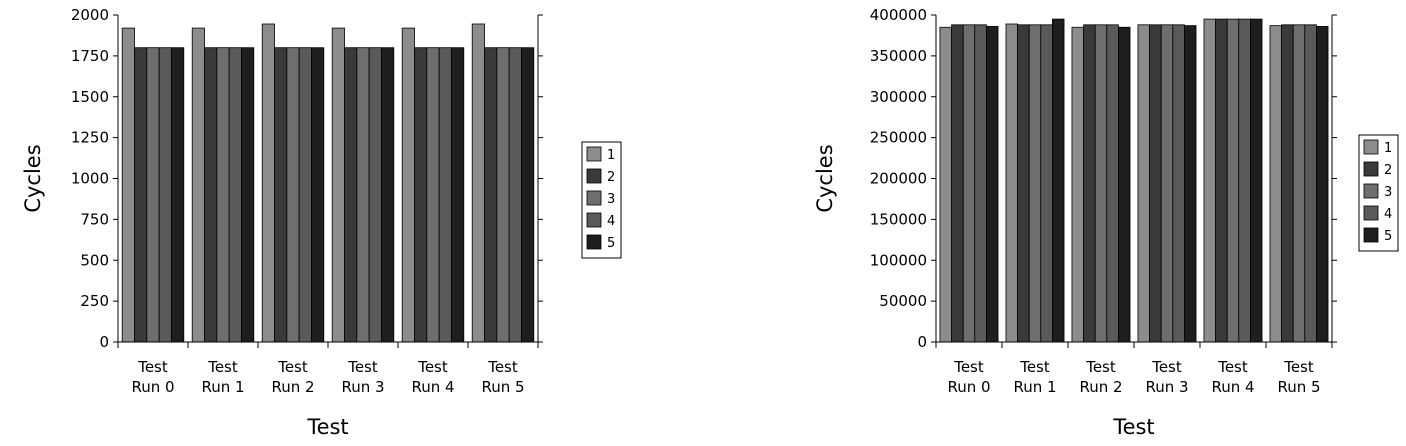  I want to click on y-tick-label: 500, so click(94, 260).